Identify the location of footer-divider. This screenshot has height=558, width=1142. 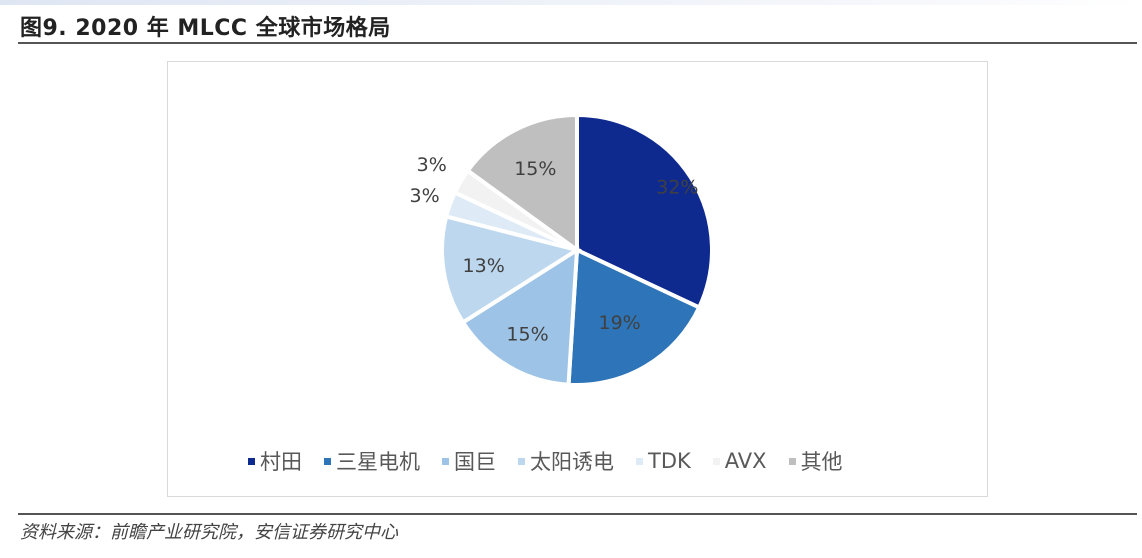
(577, 514).